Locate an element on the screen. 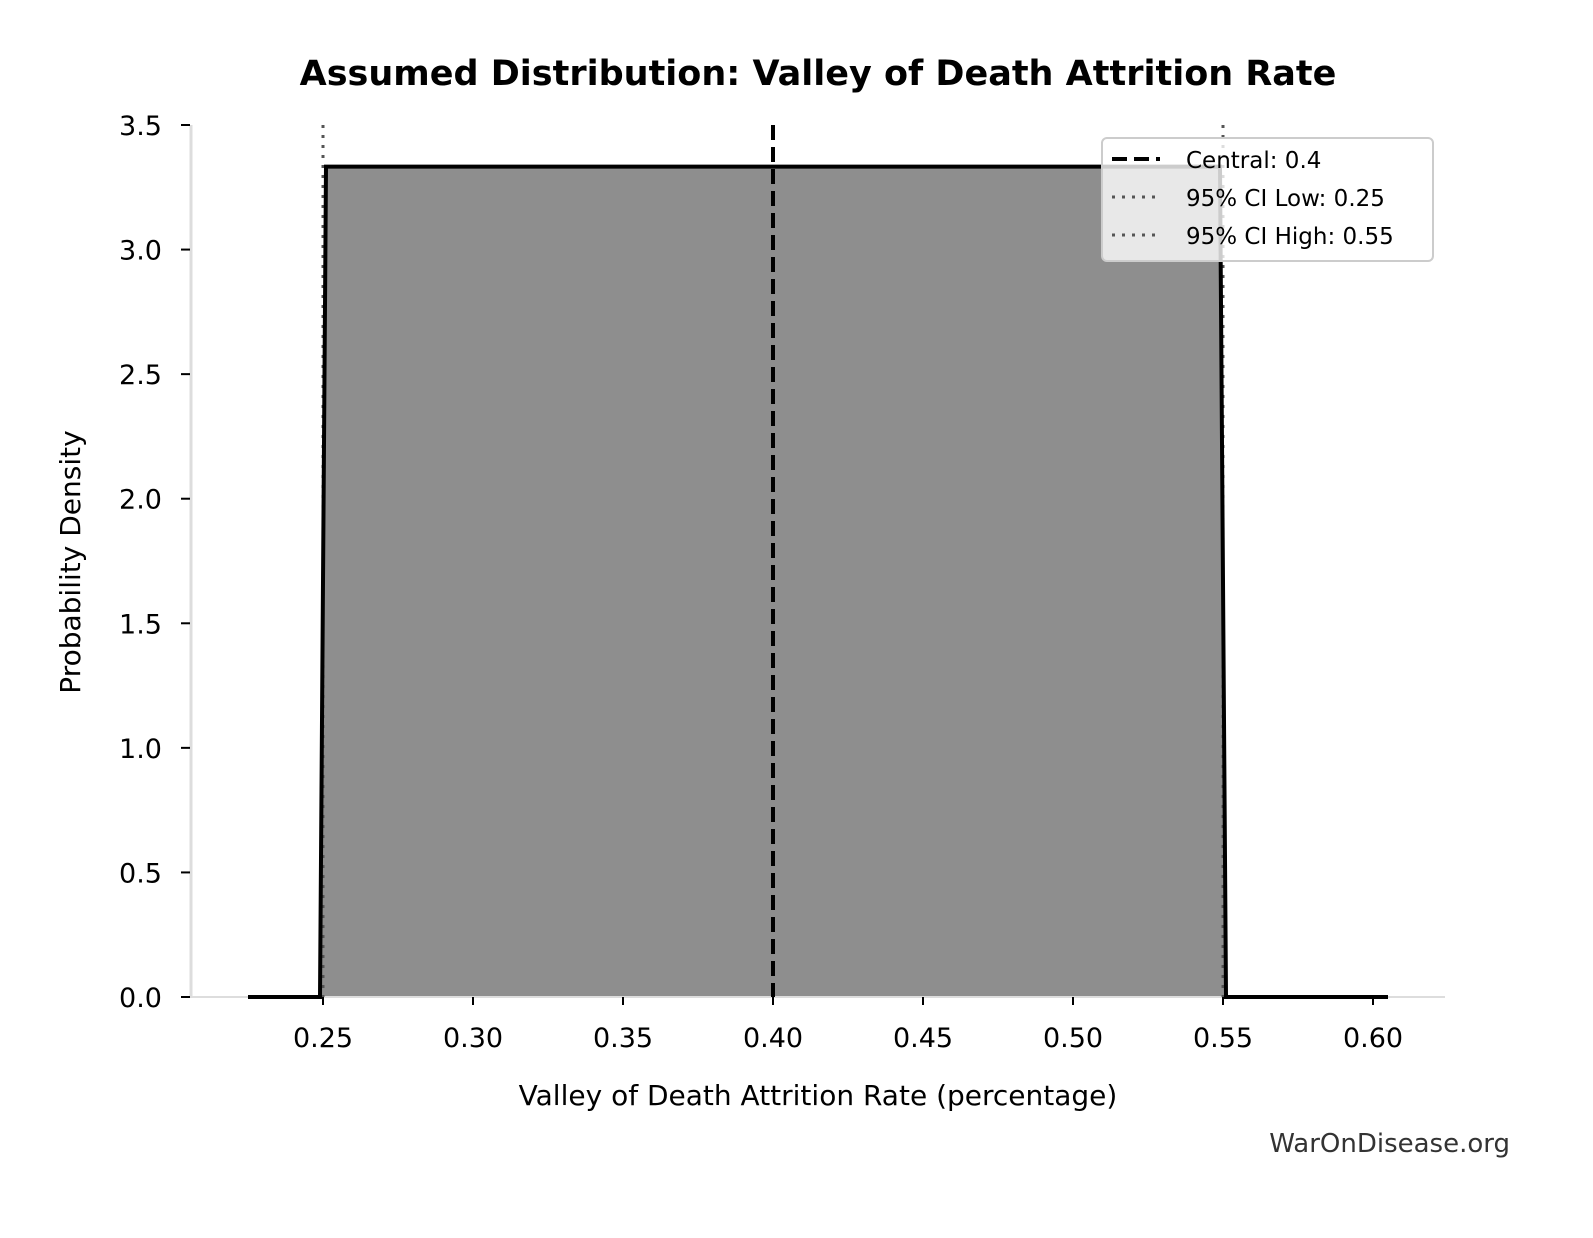  y-tick-label: 3.0 is located at coordinates (140, 251).